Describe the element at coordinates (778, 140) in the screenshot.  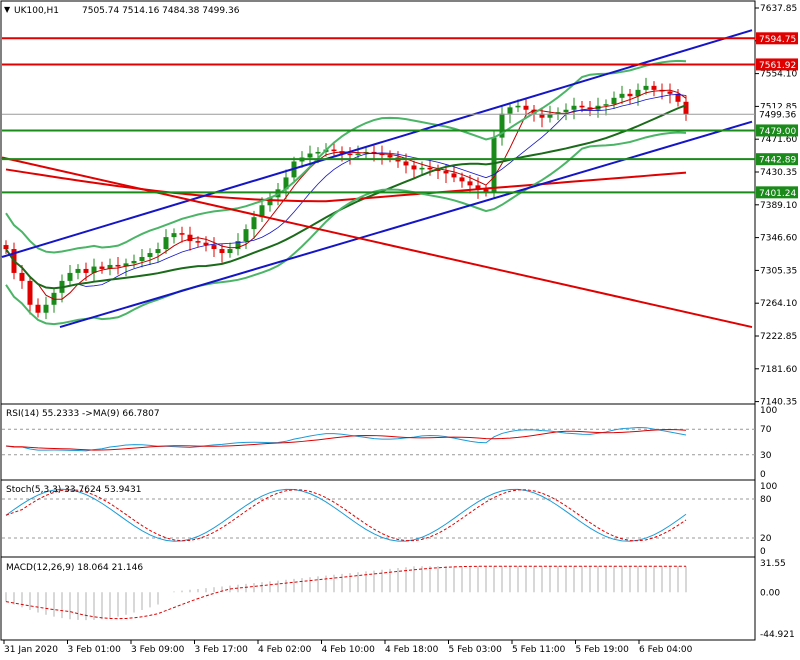
I see `price-tick-label: 7471.60` at that location.